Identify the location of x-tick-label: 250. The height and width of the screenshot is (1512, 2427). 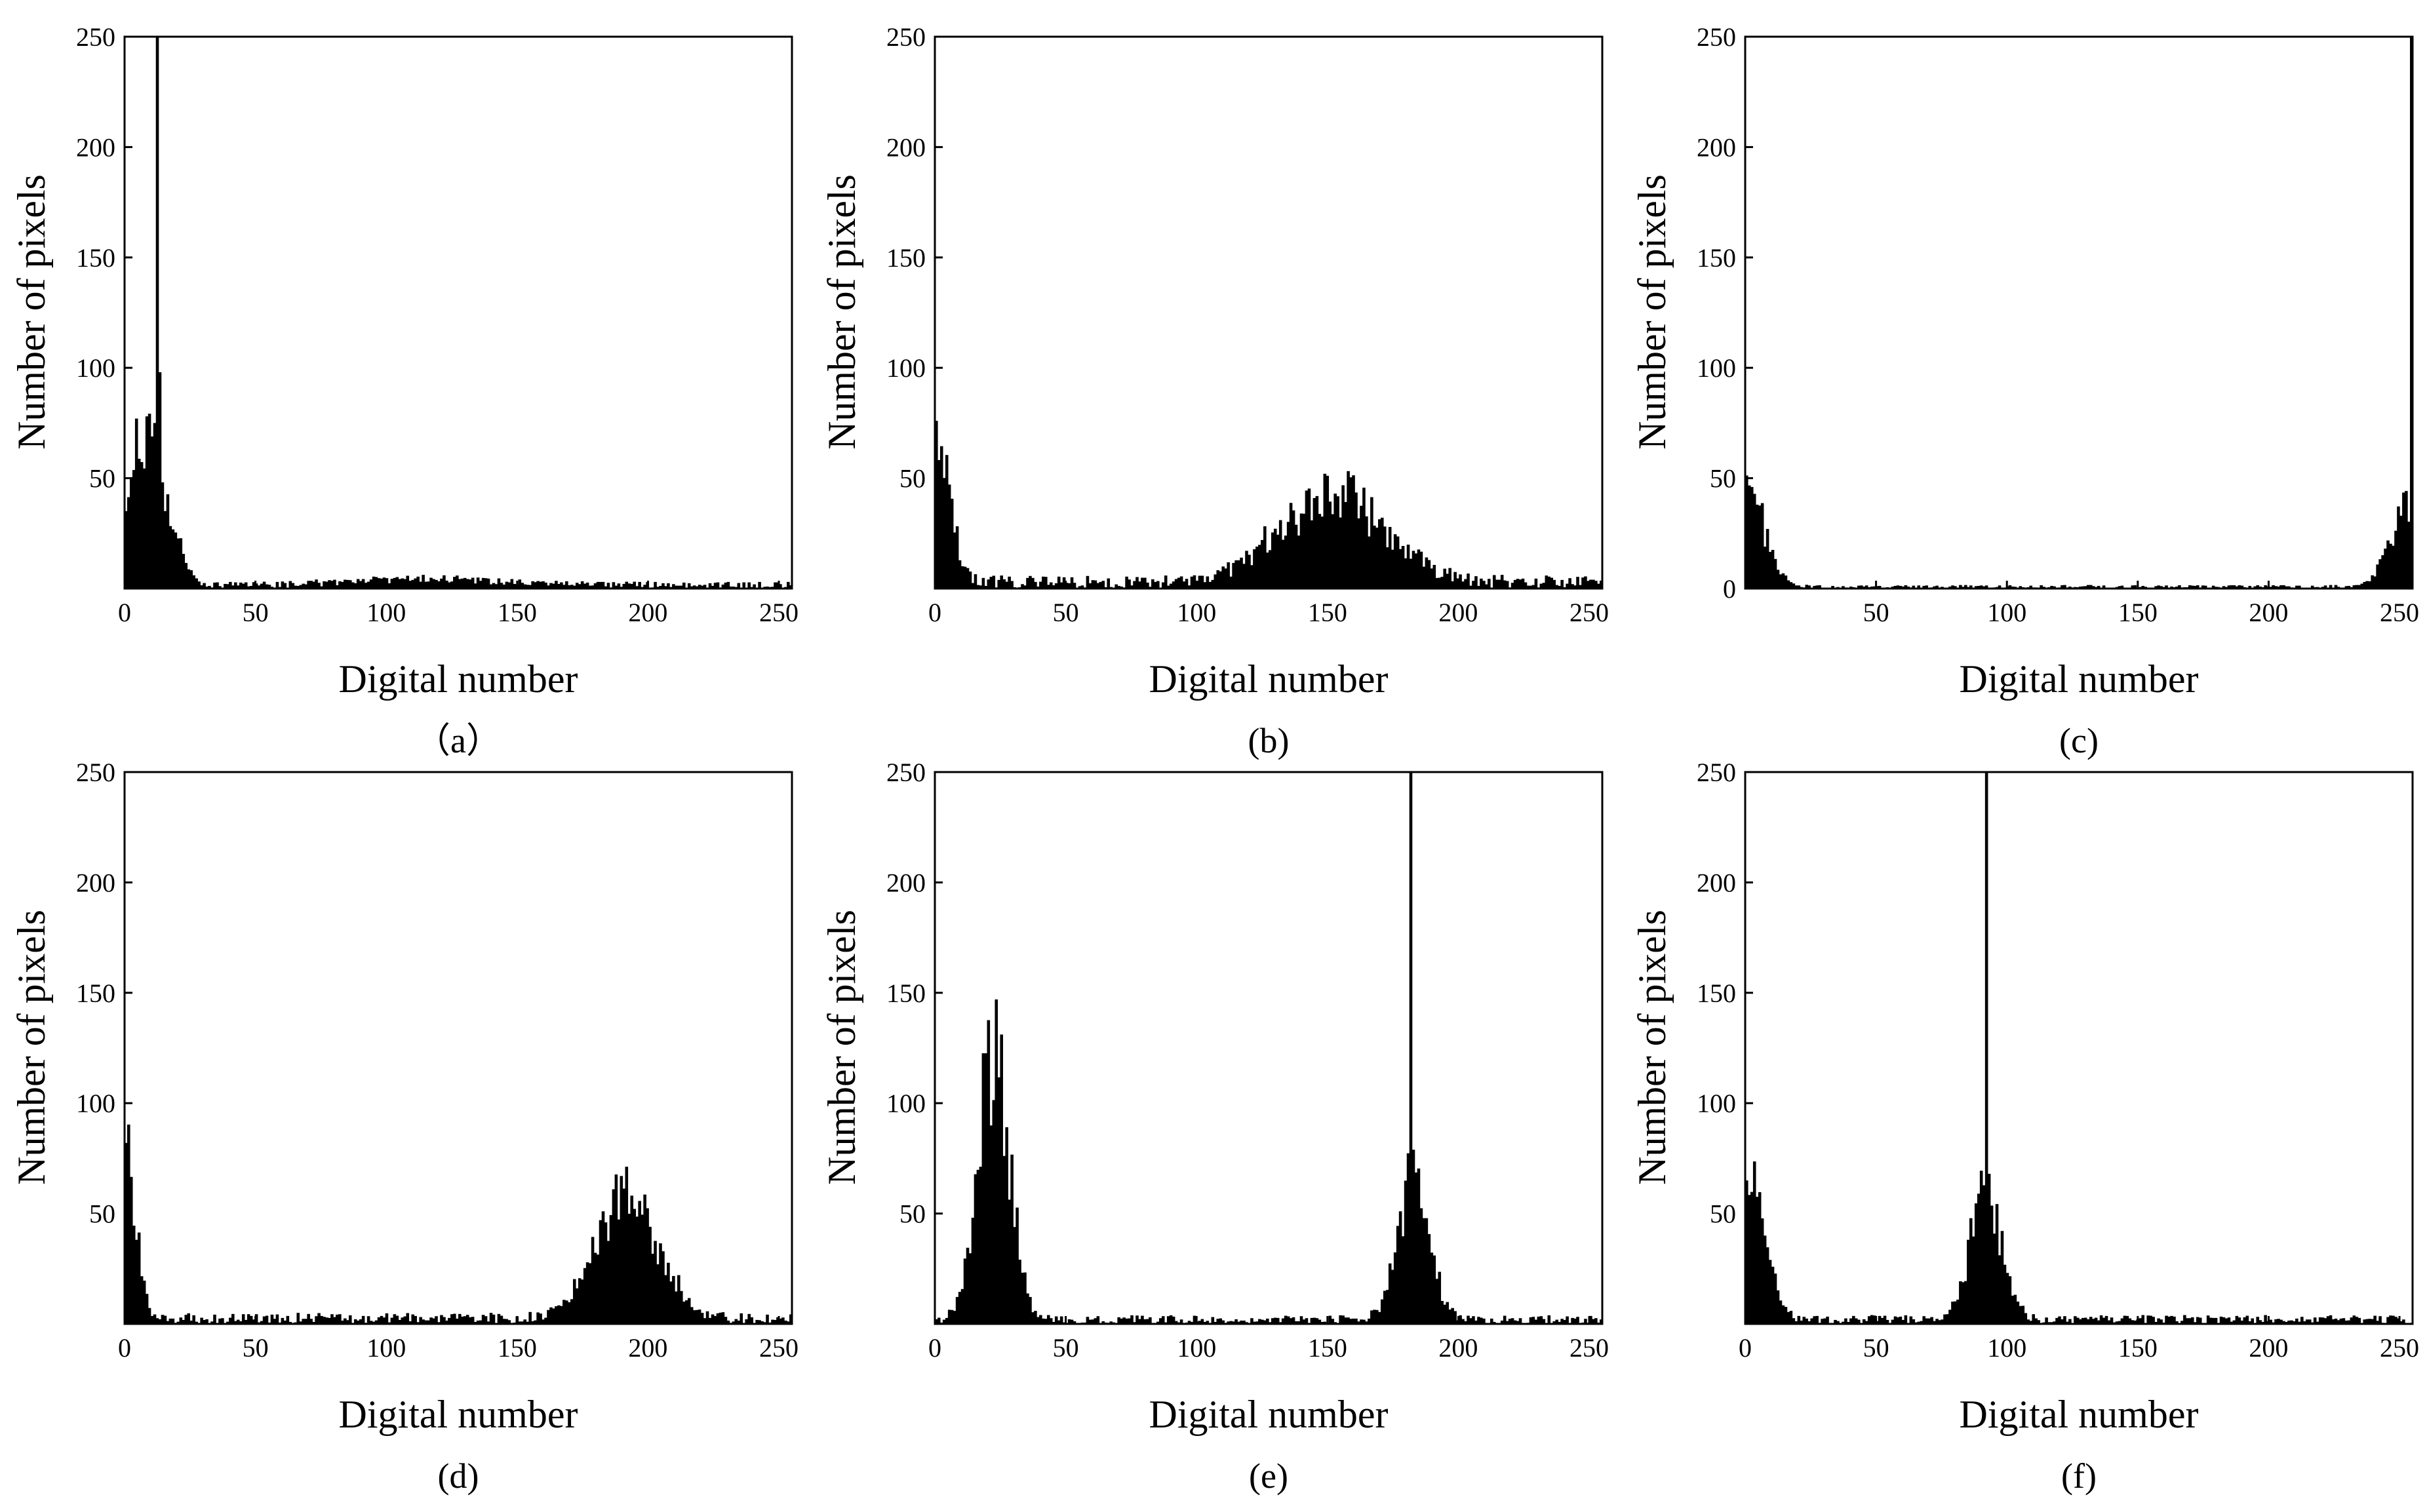
(779, 612).